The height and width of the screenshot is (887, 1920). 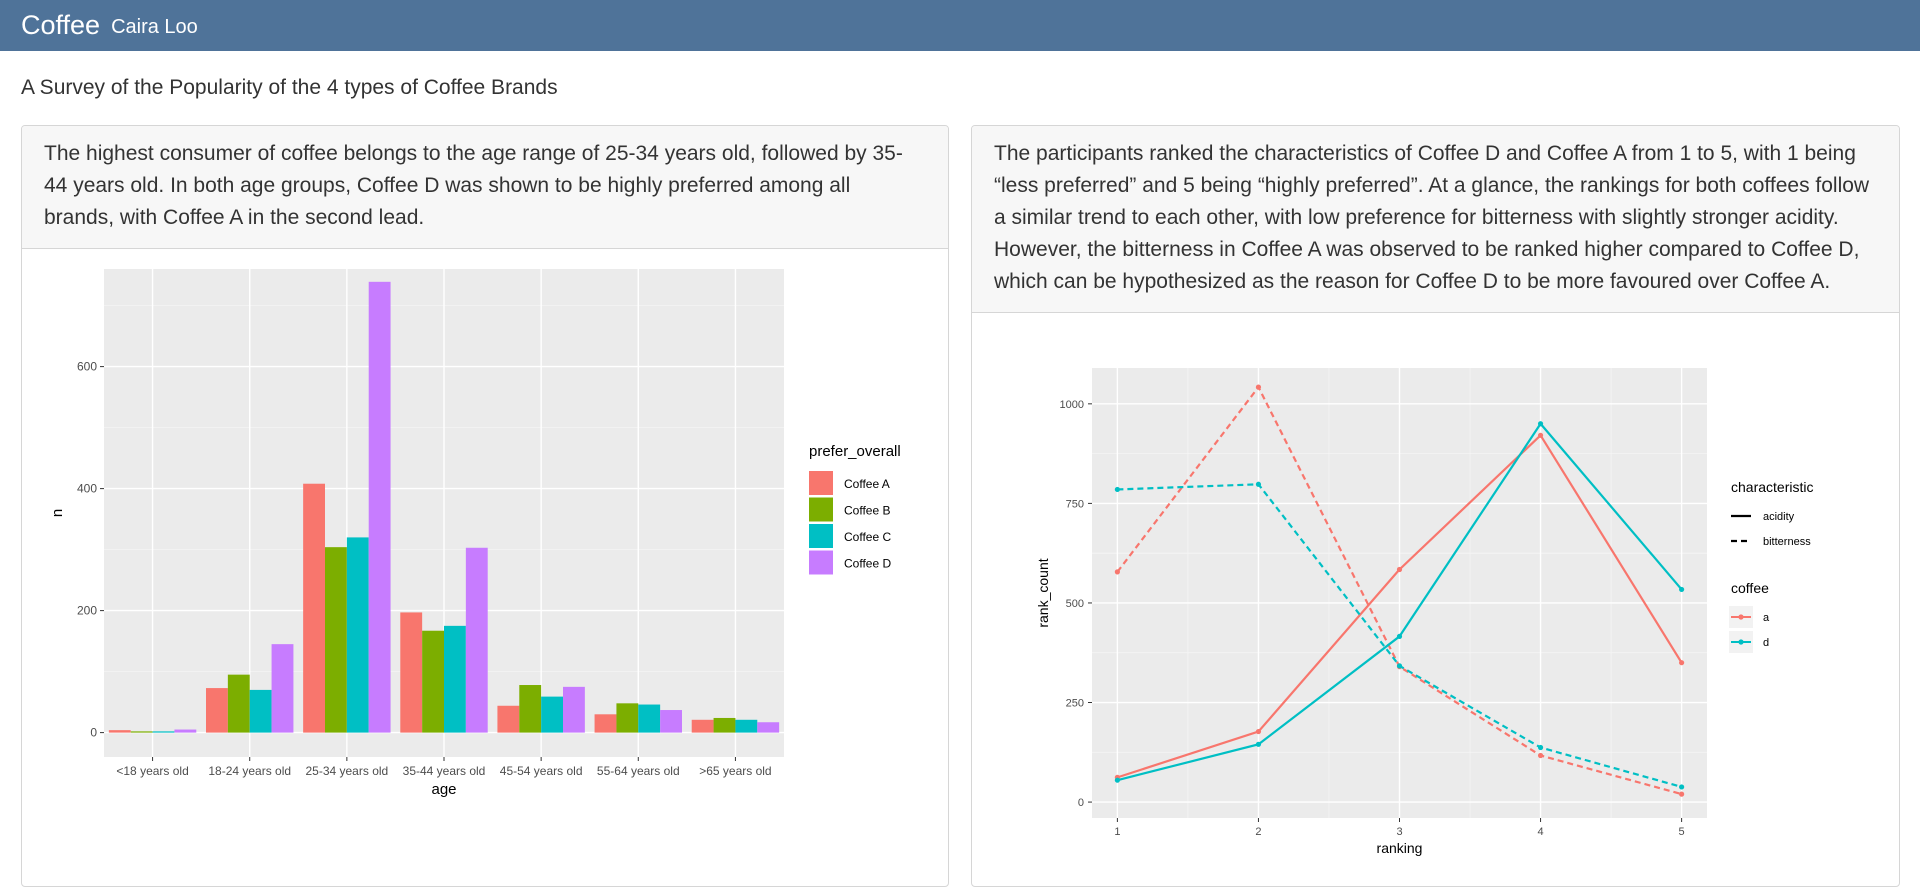 What do you see at coordinates (87, 611) in the screenshot?
I see `y-tick-label: 200` at bounding box center [87, 611].